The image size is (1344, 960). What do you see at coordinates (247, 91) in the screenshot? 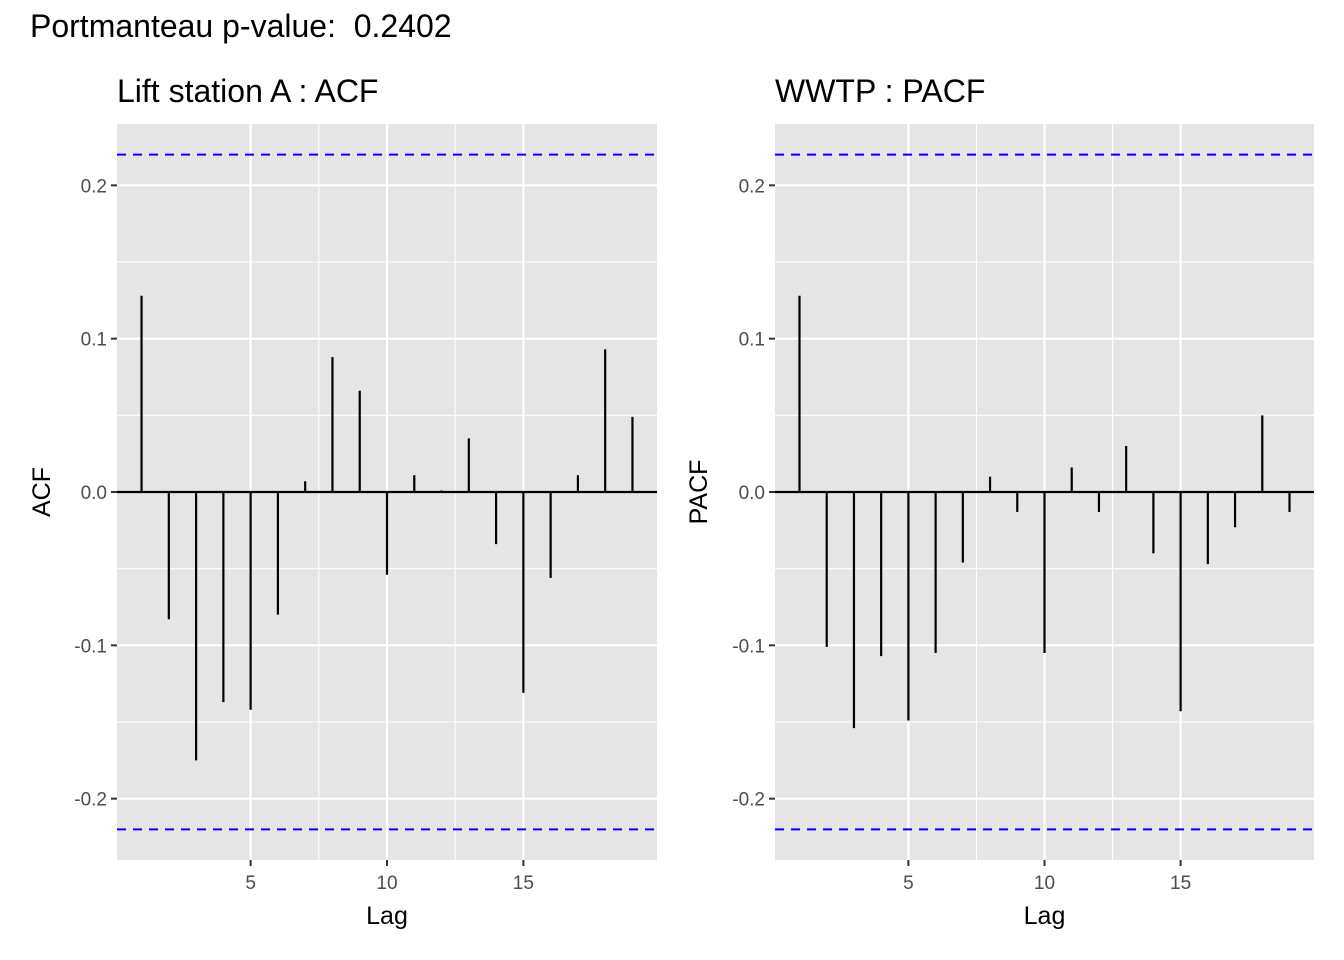
I see `panel-title: Lift station A : ACF` at bounding box center [247, 91].